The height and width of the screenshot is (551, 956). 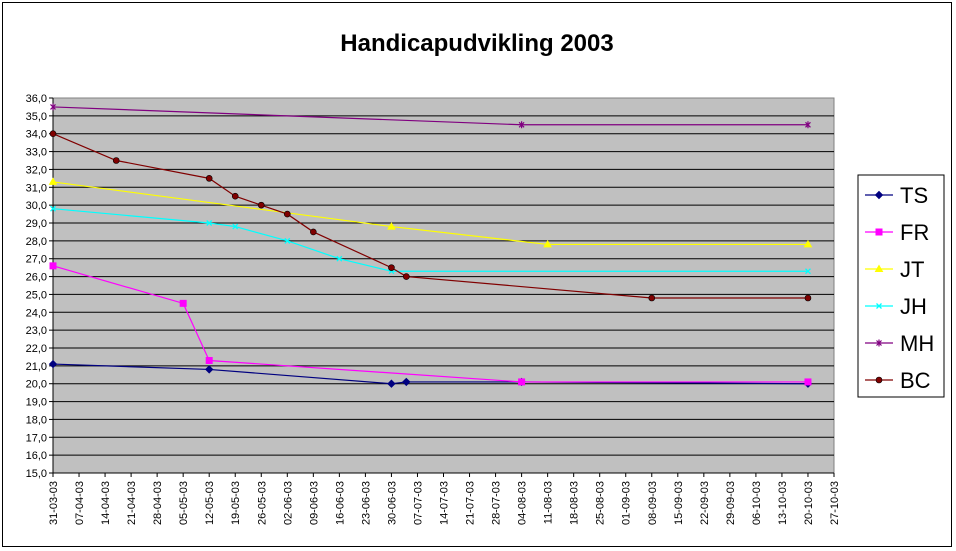 I want to click on legend-box, so click(x=901, y=286).